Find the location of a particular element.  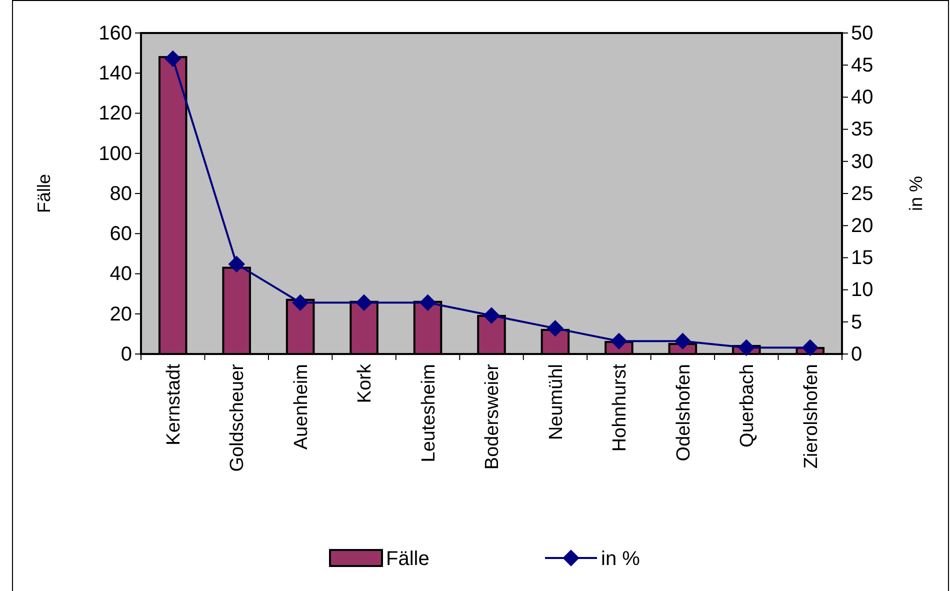

x-tick-label: Auenheim is located at coordinates (301, 407).